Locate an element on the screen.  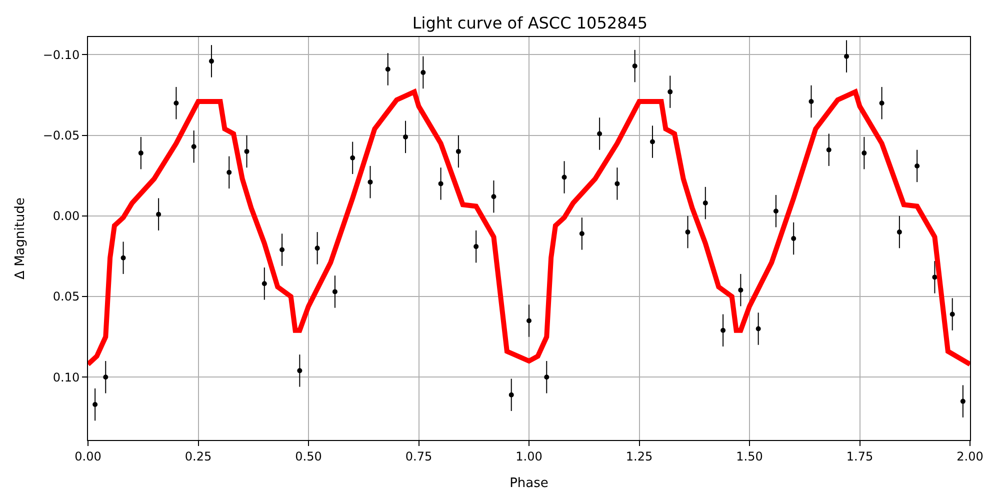
y-tick-label: −0.05 is located at coordinates (61, 135).